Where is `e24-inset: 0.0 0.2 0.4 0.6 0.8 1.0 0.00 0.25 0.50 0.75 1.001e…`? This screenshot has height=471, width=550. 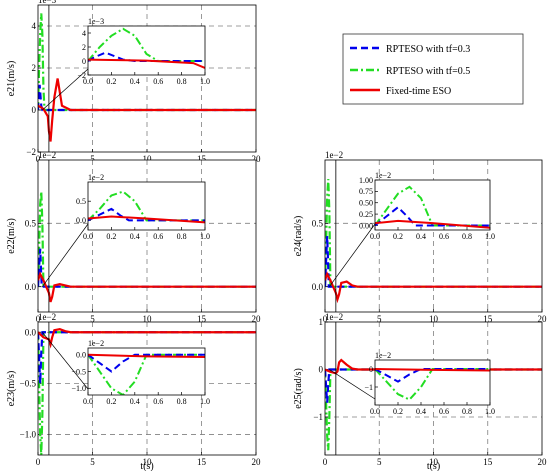
e24-inset: 0.0 0.2 0.4 0.6 0.8 1.0 0.00 0.25 0.50 0.75 1.001e… is located at coordinates (427, 206).